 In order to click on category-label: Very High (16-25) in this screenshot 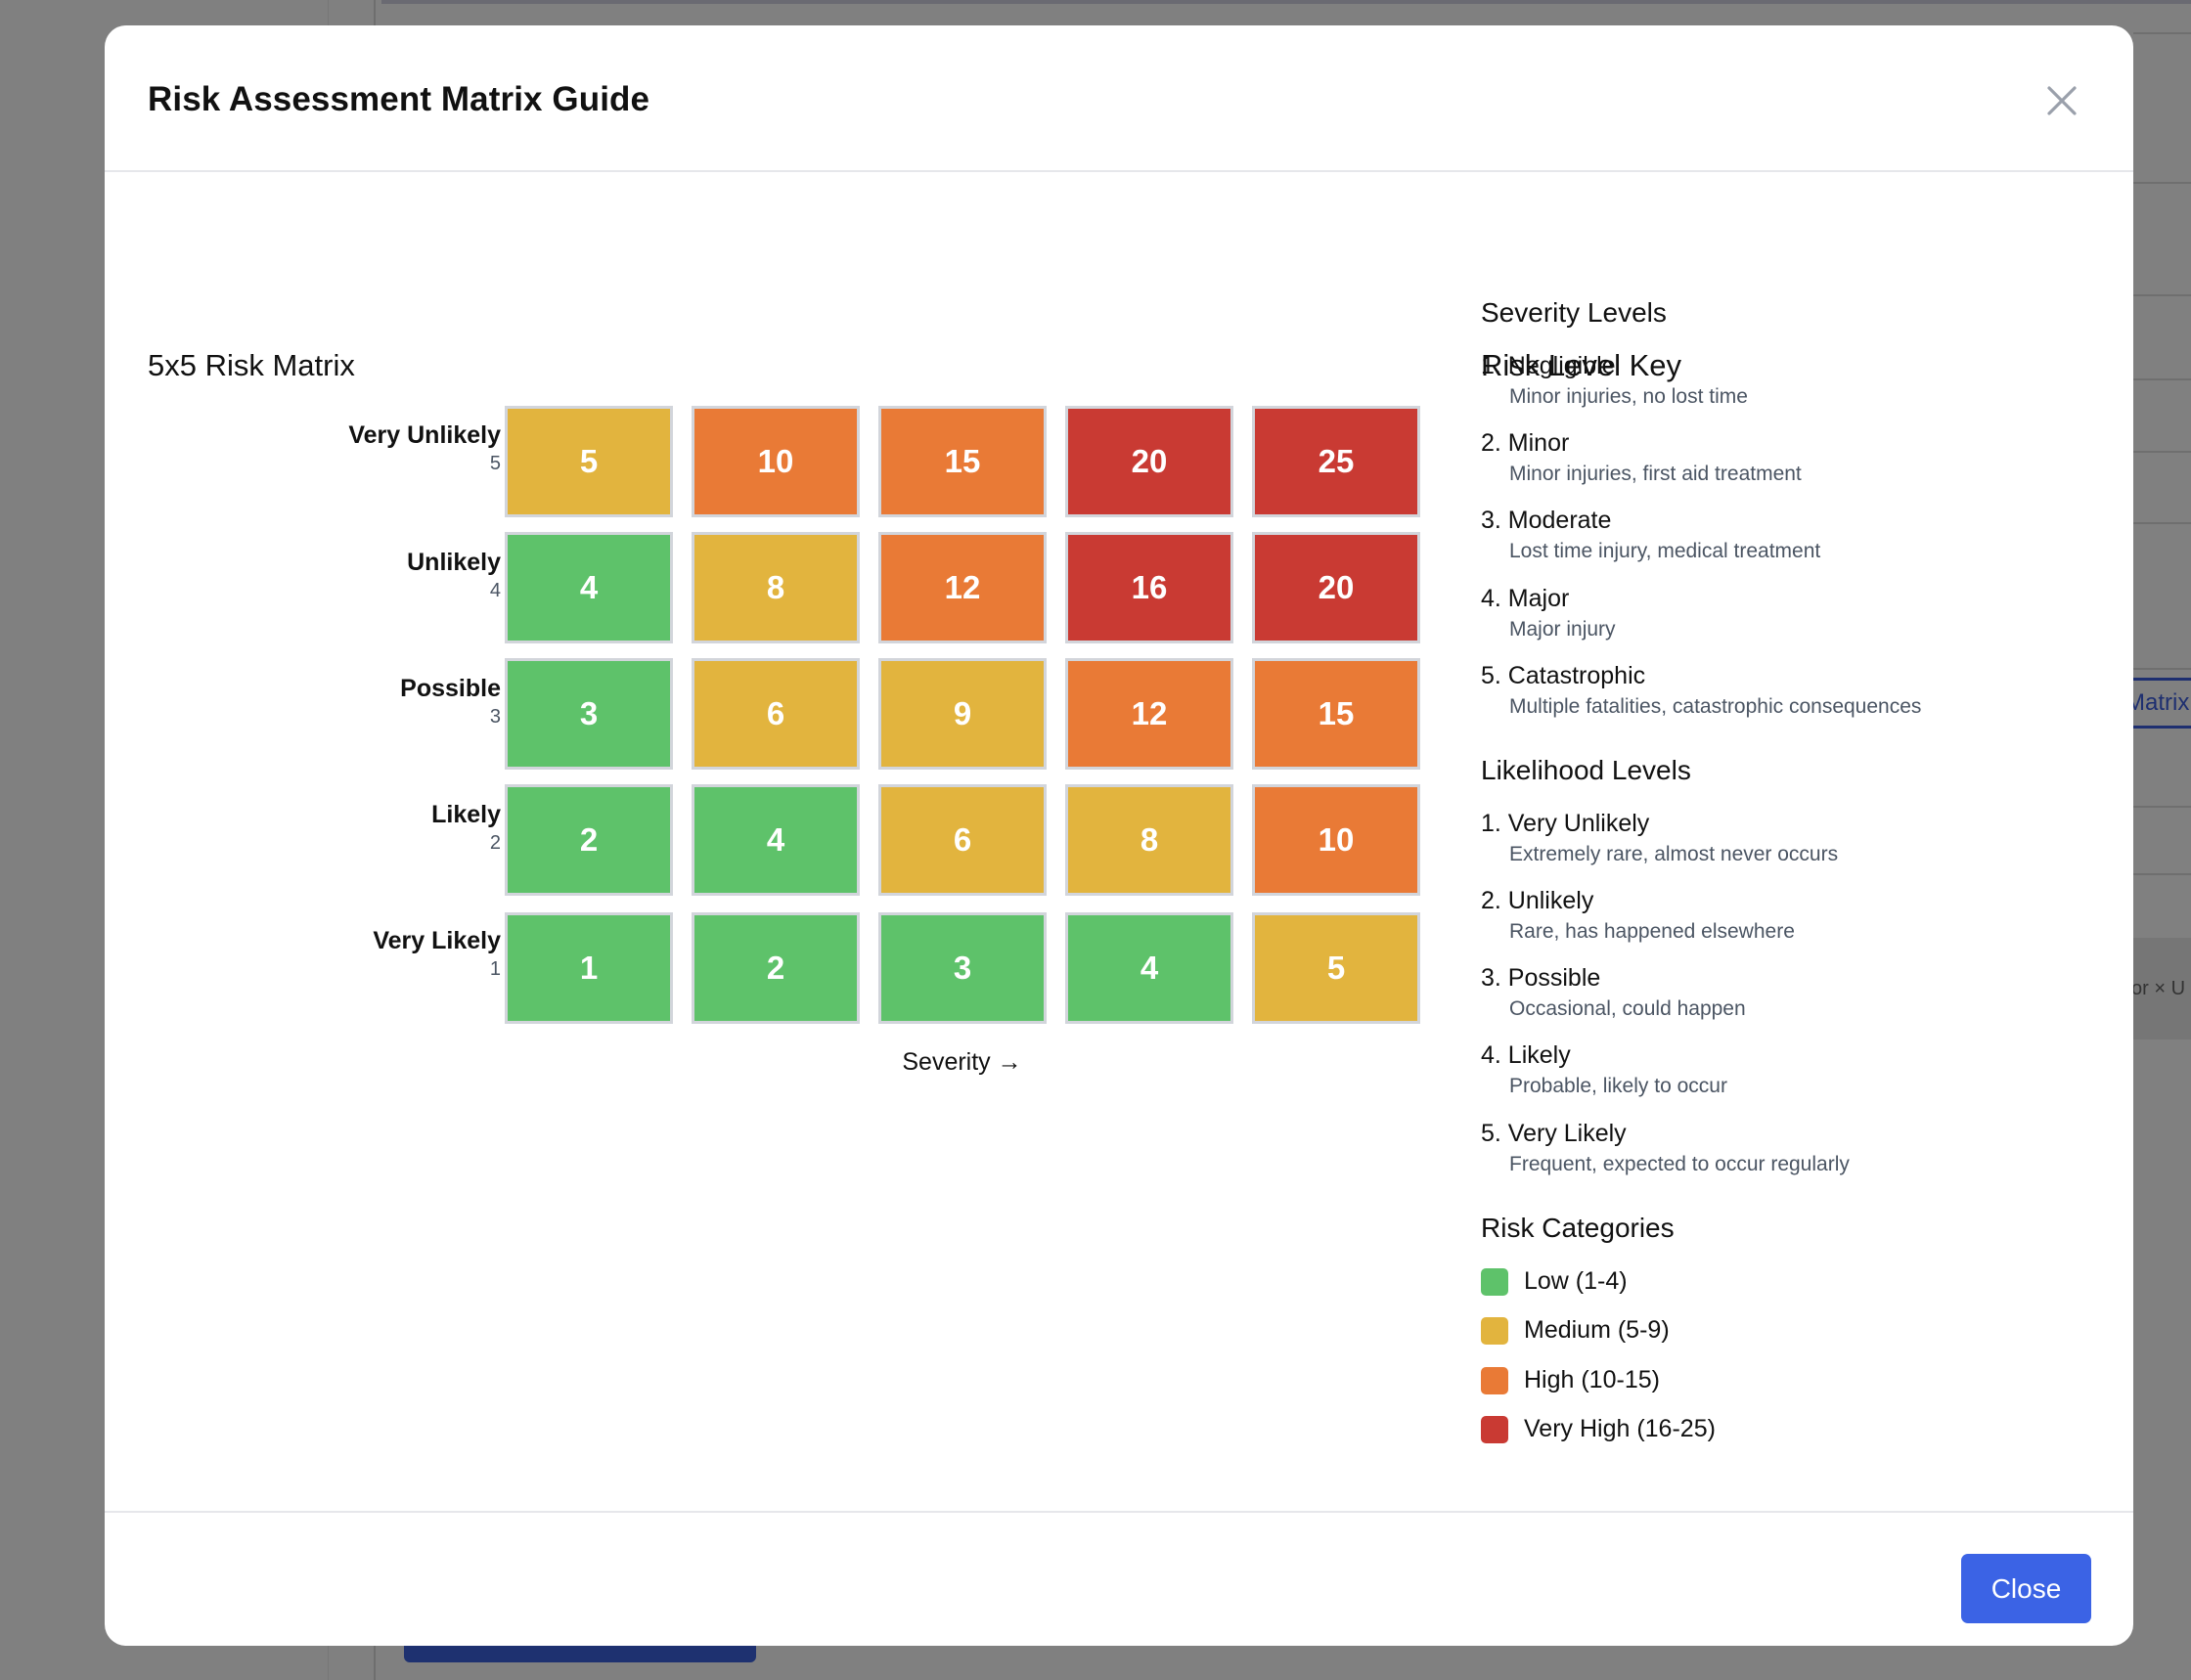, I will do `click(1620, 1428)`.